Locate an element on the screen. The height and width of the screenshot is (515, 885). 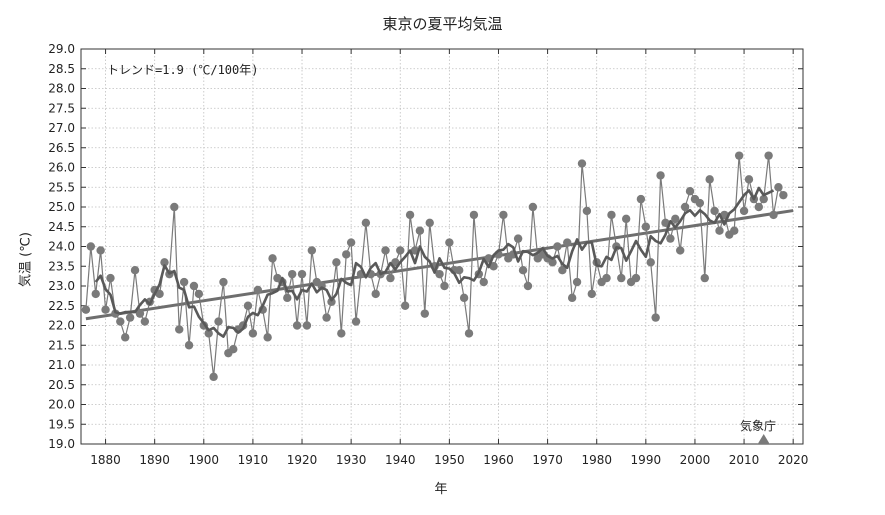
y-tick-label: 21.5 is located at coordinates (61, 345).